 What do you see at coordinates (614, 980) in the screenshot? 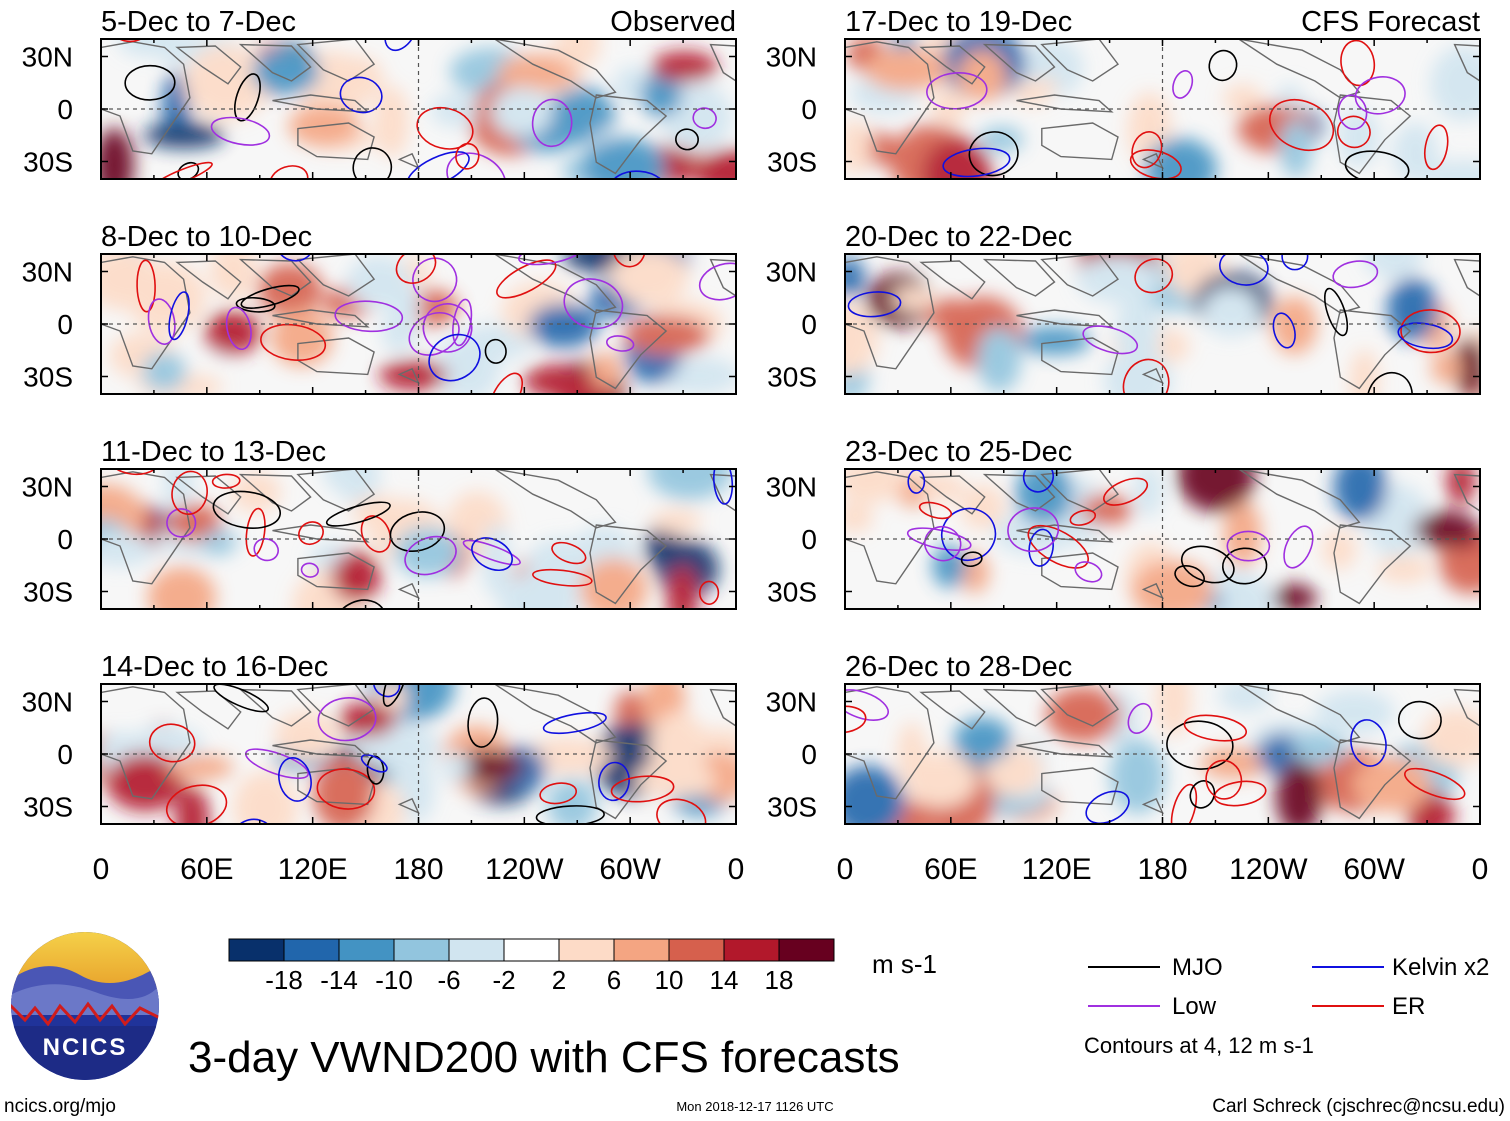
I see `colorbar-tick-label: 6` at bounding box center [614, 980].